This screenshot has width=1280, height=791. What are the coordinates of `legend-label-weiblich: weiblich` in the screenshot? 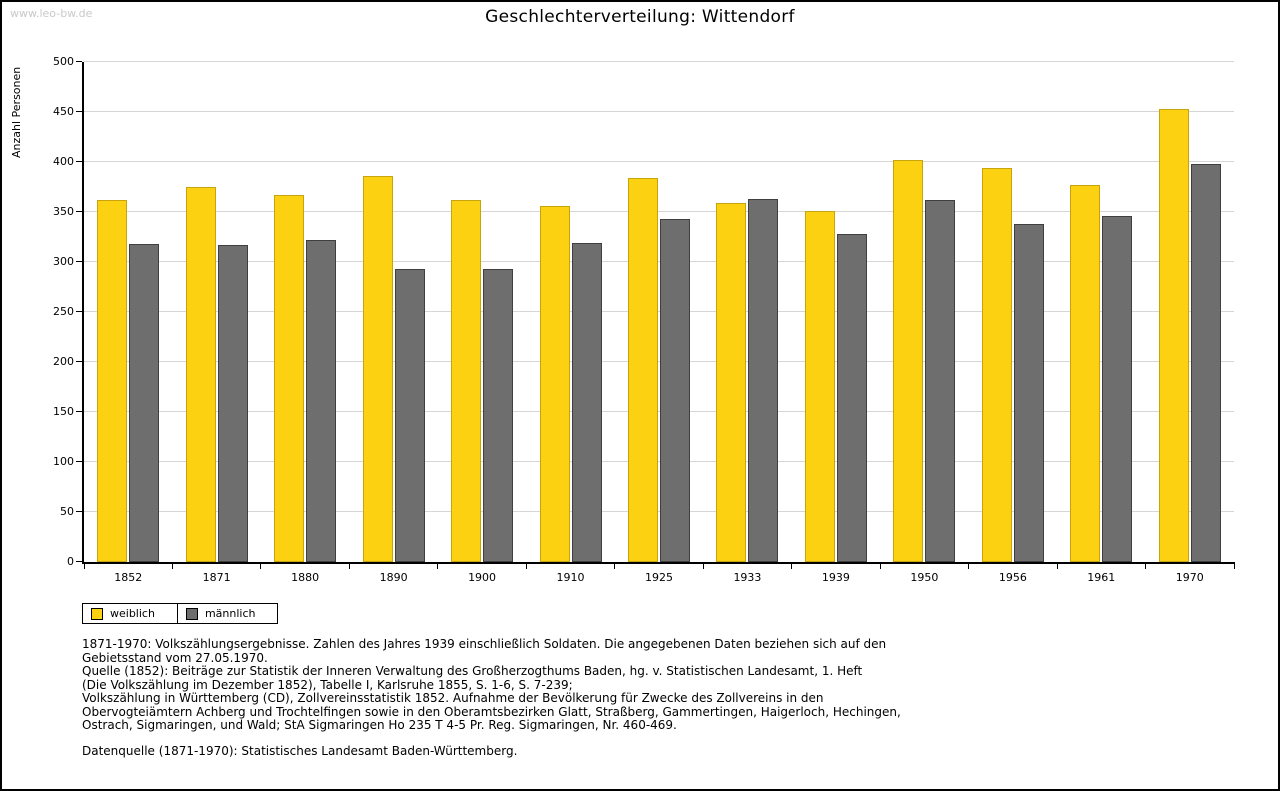 It's located at (132, 613).